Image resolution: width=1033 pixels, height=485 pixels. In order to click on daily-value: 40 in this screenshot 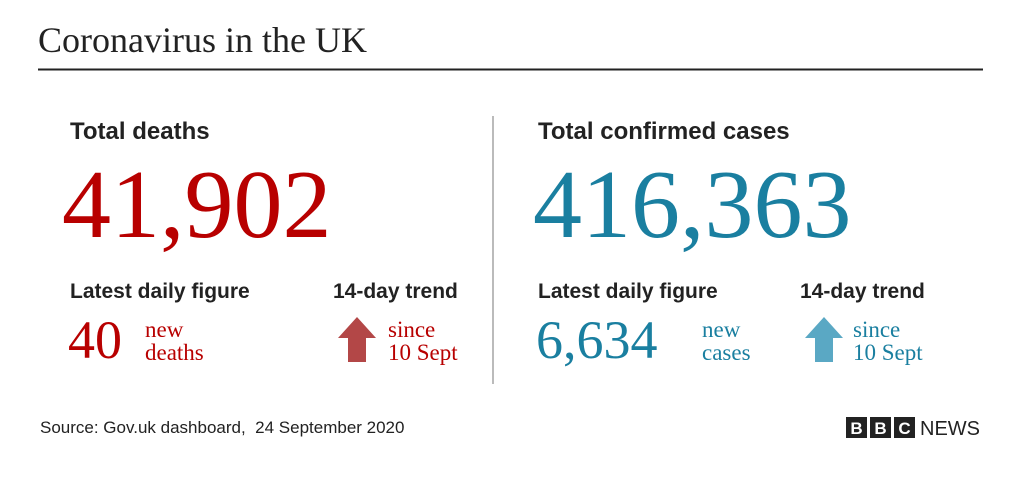, I will do `click(95, 340)`.